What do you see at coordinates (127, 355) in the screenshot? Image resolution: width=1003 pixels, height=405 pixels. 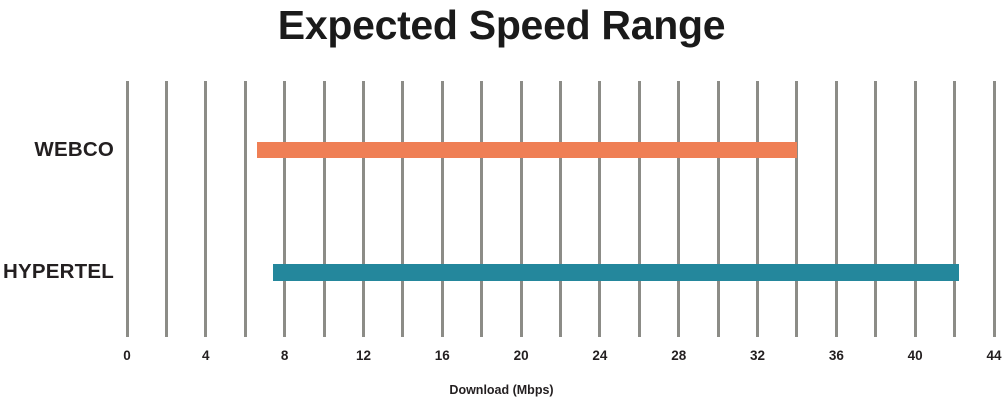 I see `x-tick-label-0: 0` at bounding box center [127, 355].